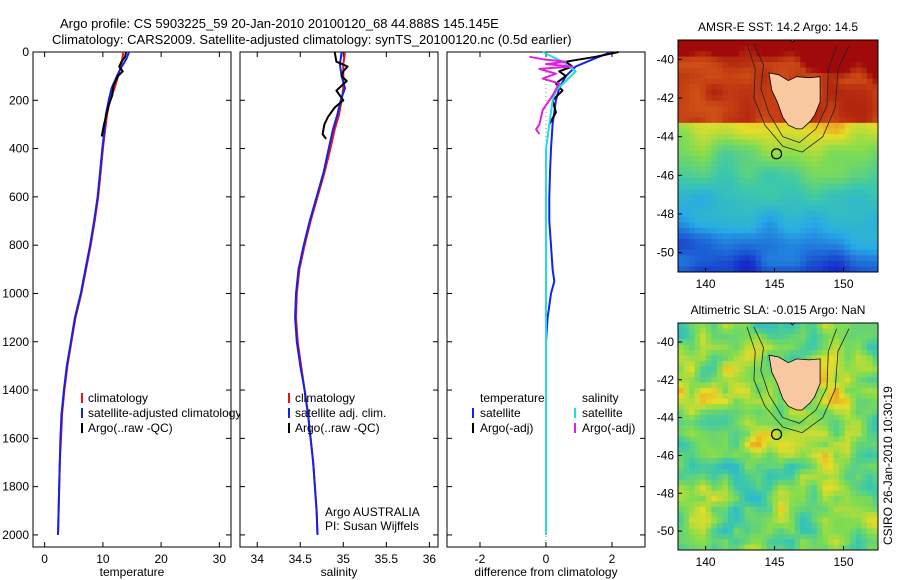  What do you see at coordinates (15, 293) in the screenshot?
I see `y-tick-label: 1000` at bounding box center [15, 293].